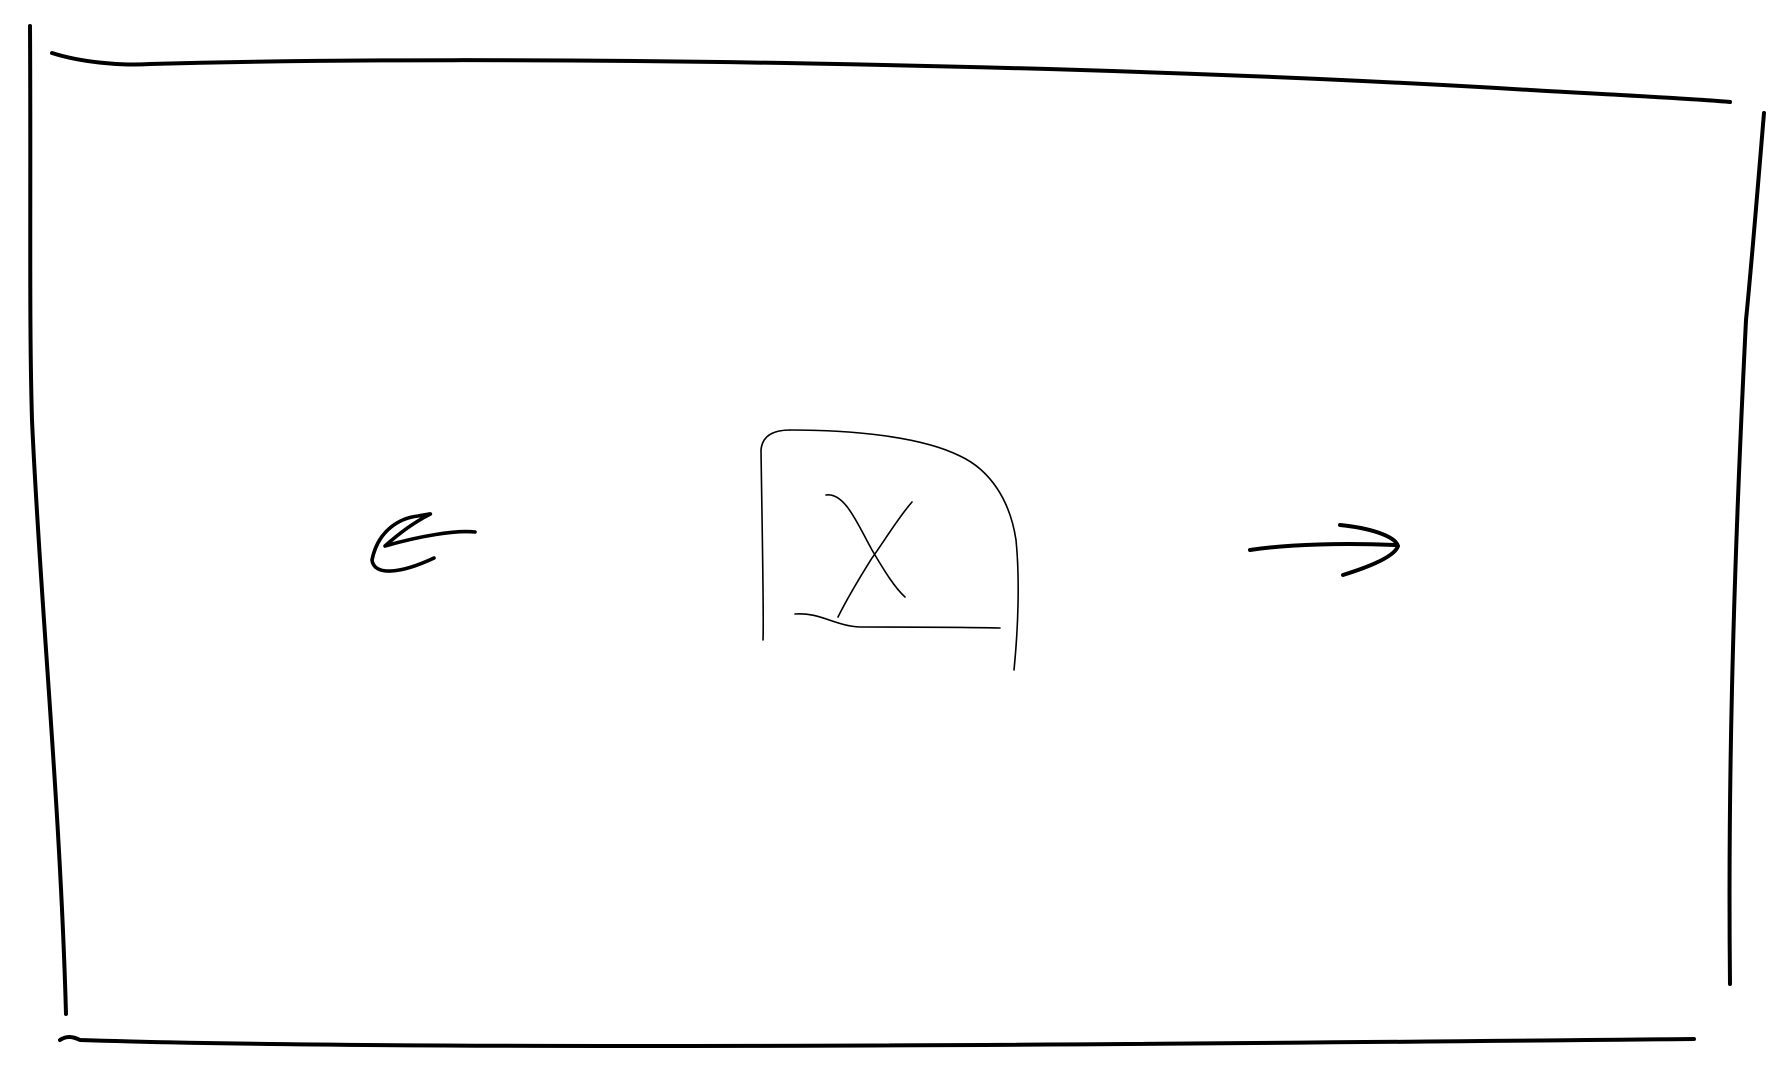 This screenshot has width=1780, height=1090. I want to click on arrow-left-stroke, so click(423, 542).